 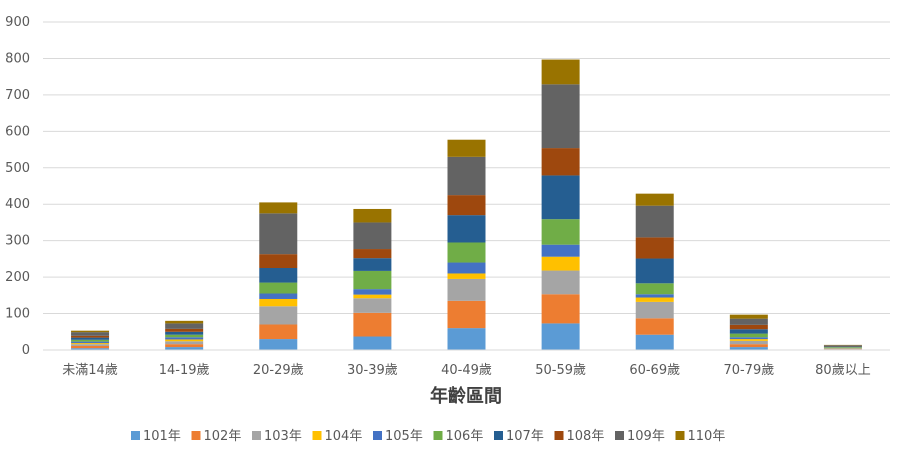 I want to click on x-tick-label: 40-49歲, so click(x=466, y=370).